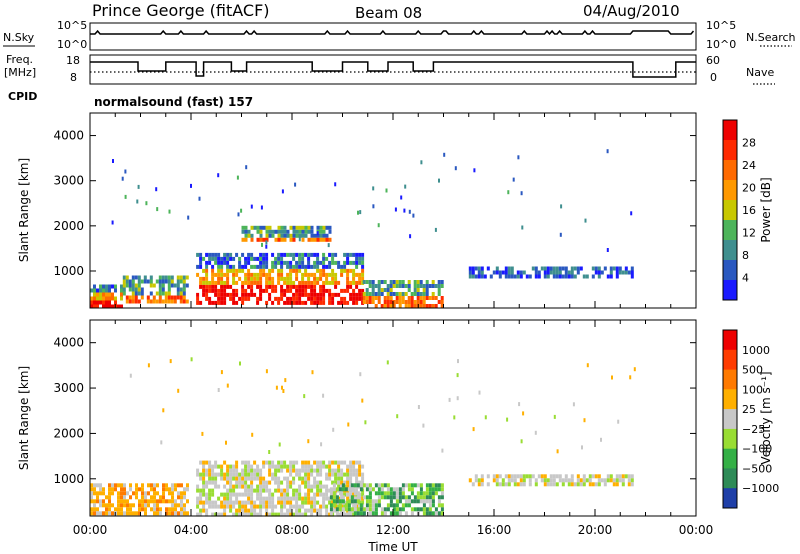  Describe the element at coordinates (766, 209) in the screenshot. I see `power-colorbar-label: Power [dB]` at that location.